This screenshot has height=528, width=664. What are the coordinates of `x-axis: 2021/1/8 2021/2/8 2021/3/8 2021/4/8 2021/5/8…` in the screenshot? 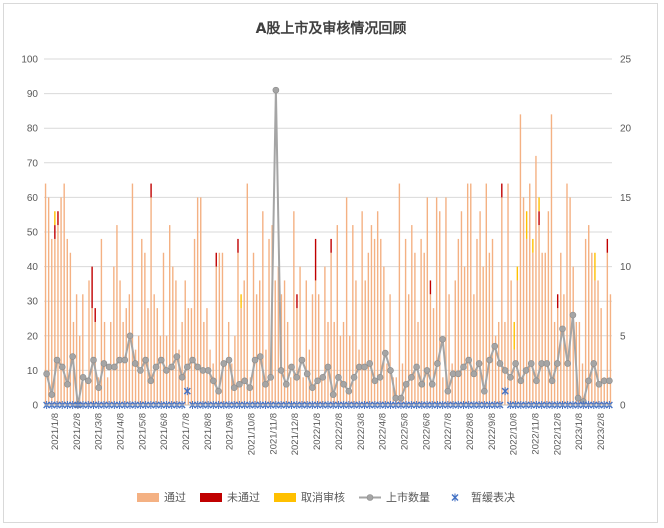 It's located at (328, 429).